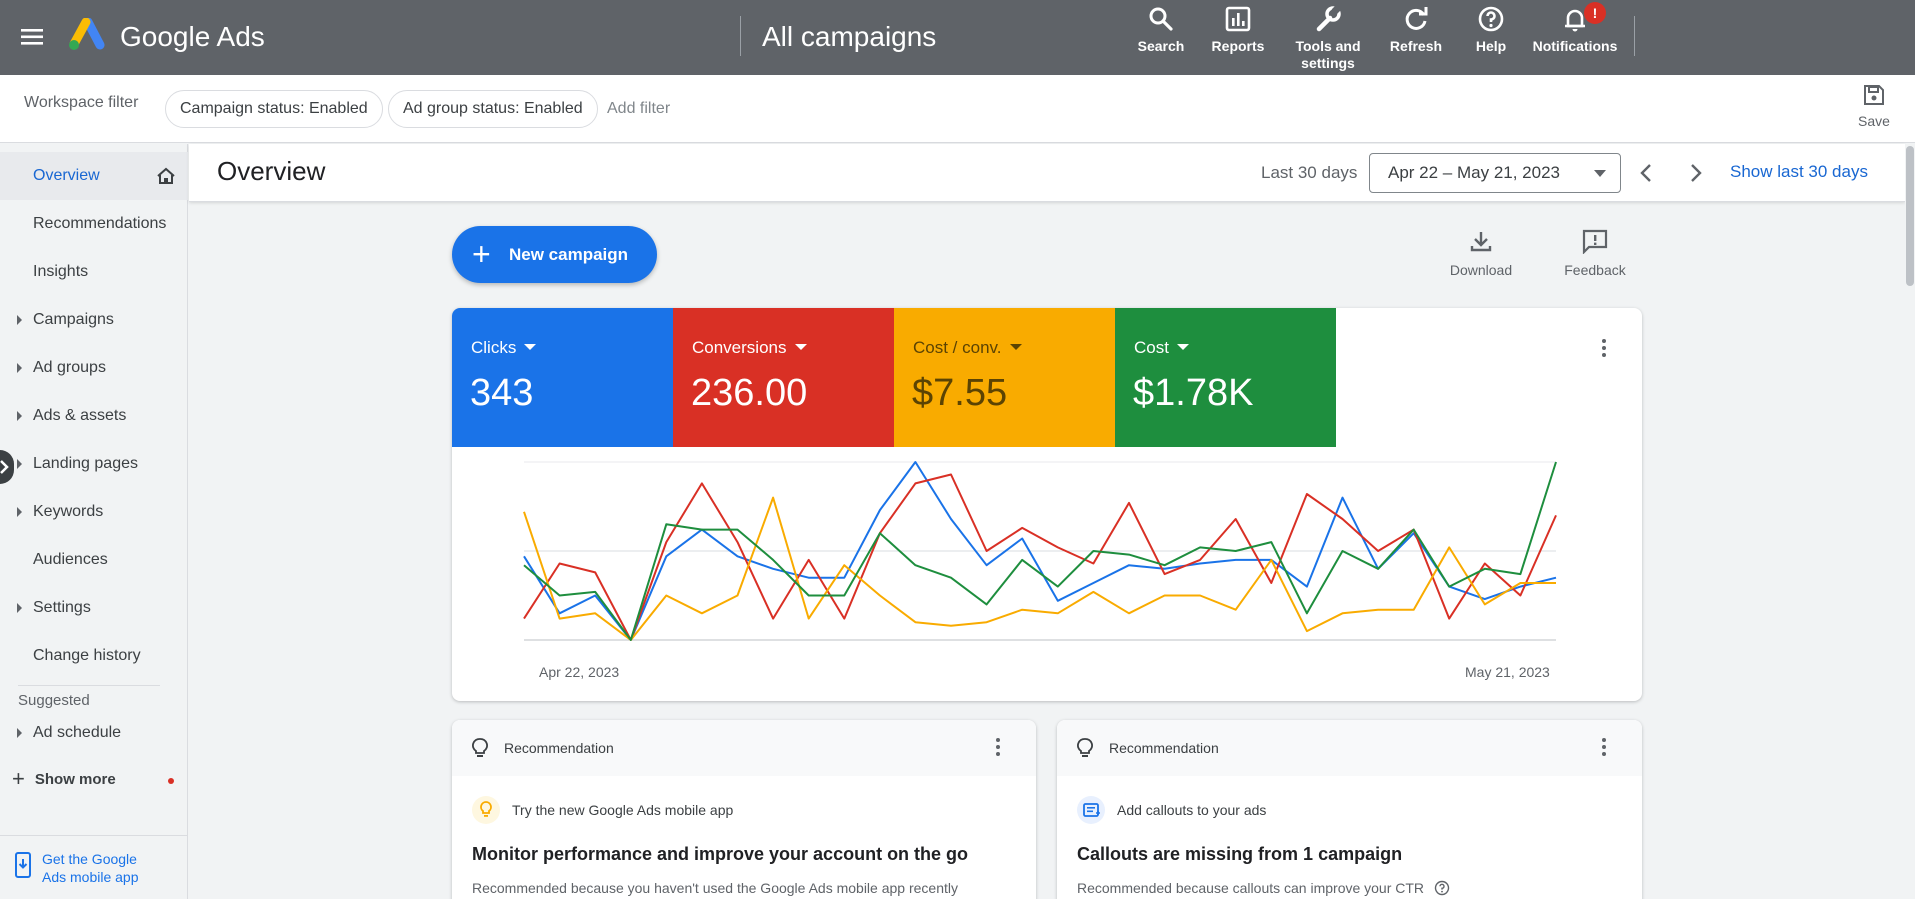  What do you see at coordinates (85, 463) in the screenshot?
I see `sidebar-item-label: Landing pages` at bounding box center [85, 463].